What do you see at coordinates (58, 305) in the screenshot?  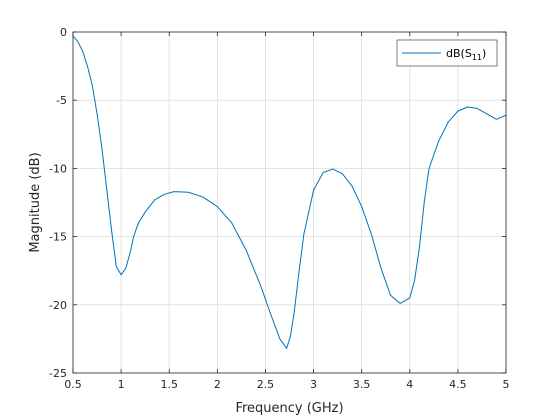 I see `y-tick-label: -20` at bounding box center [58, 305].